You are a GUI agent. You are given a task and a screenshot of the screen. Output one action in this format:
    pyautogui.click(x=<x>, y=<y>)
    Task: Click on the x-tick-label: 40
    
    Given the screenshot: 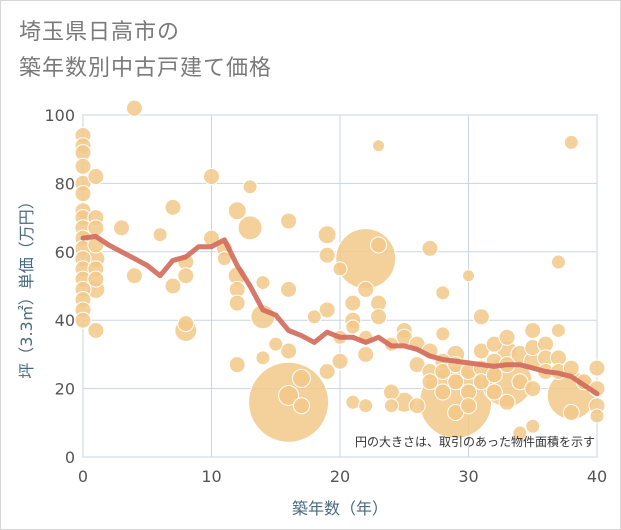 What is the action you would take?
    pyautogui.click(x=597, y=476)
    